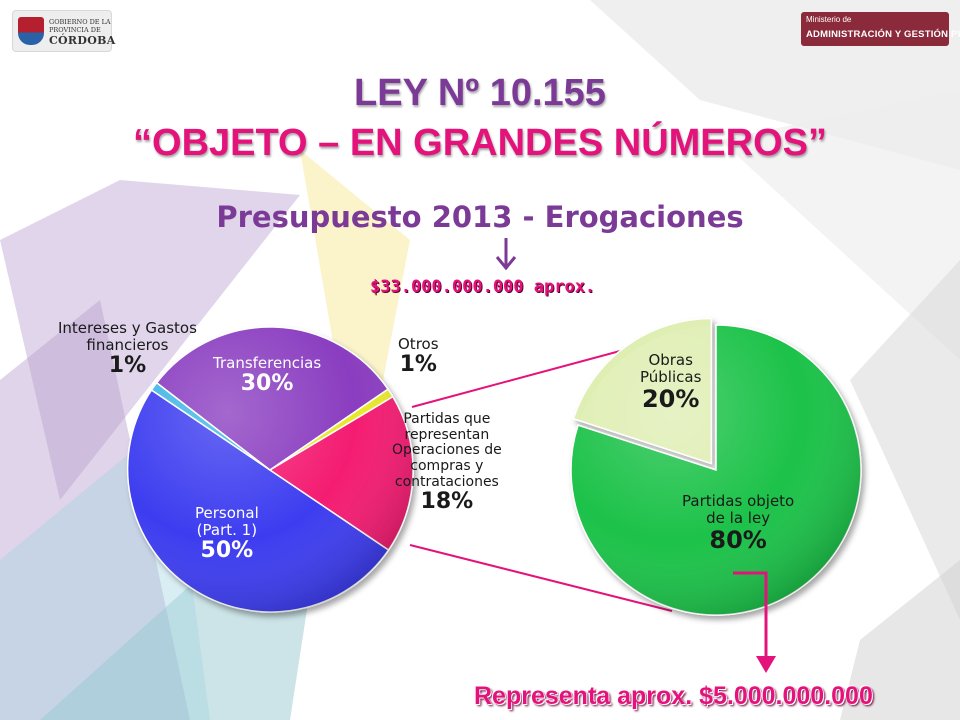  I want to click on label-partidas-category-line-5: contrataciones, so click(446, 481).